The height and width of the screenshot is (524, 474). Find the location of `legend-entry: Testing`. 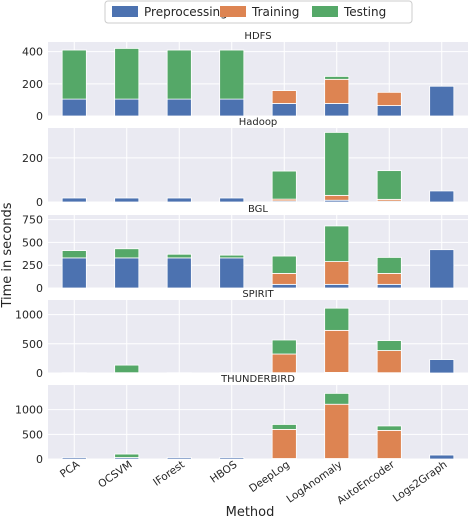

legend-entry: Testing is located at coordinates (349, 12).